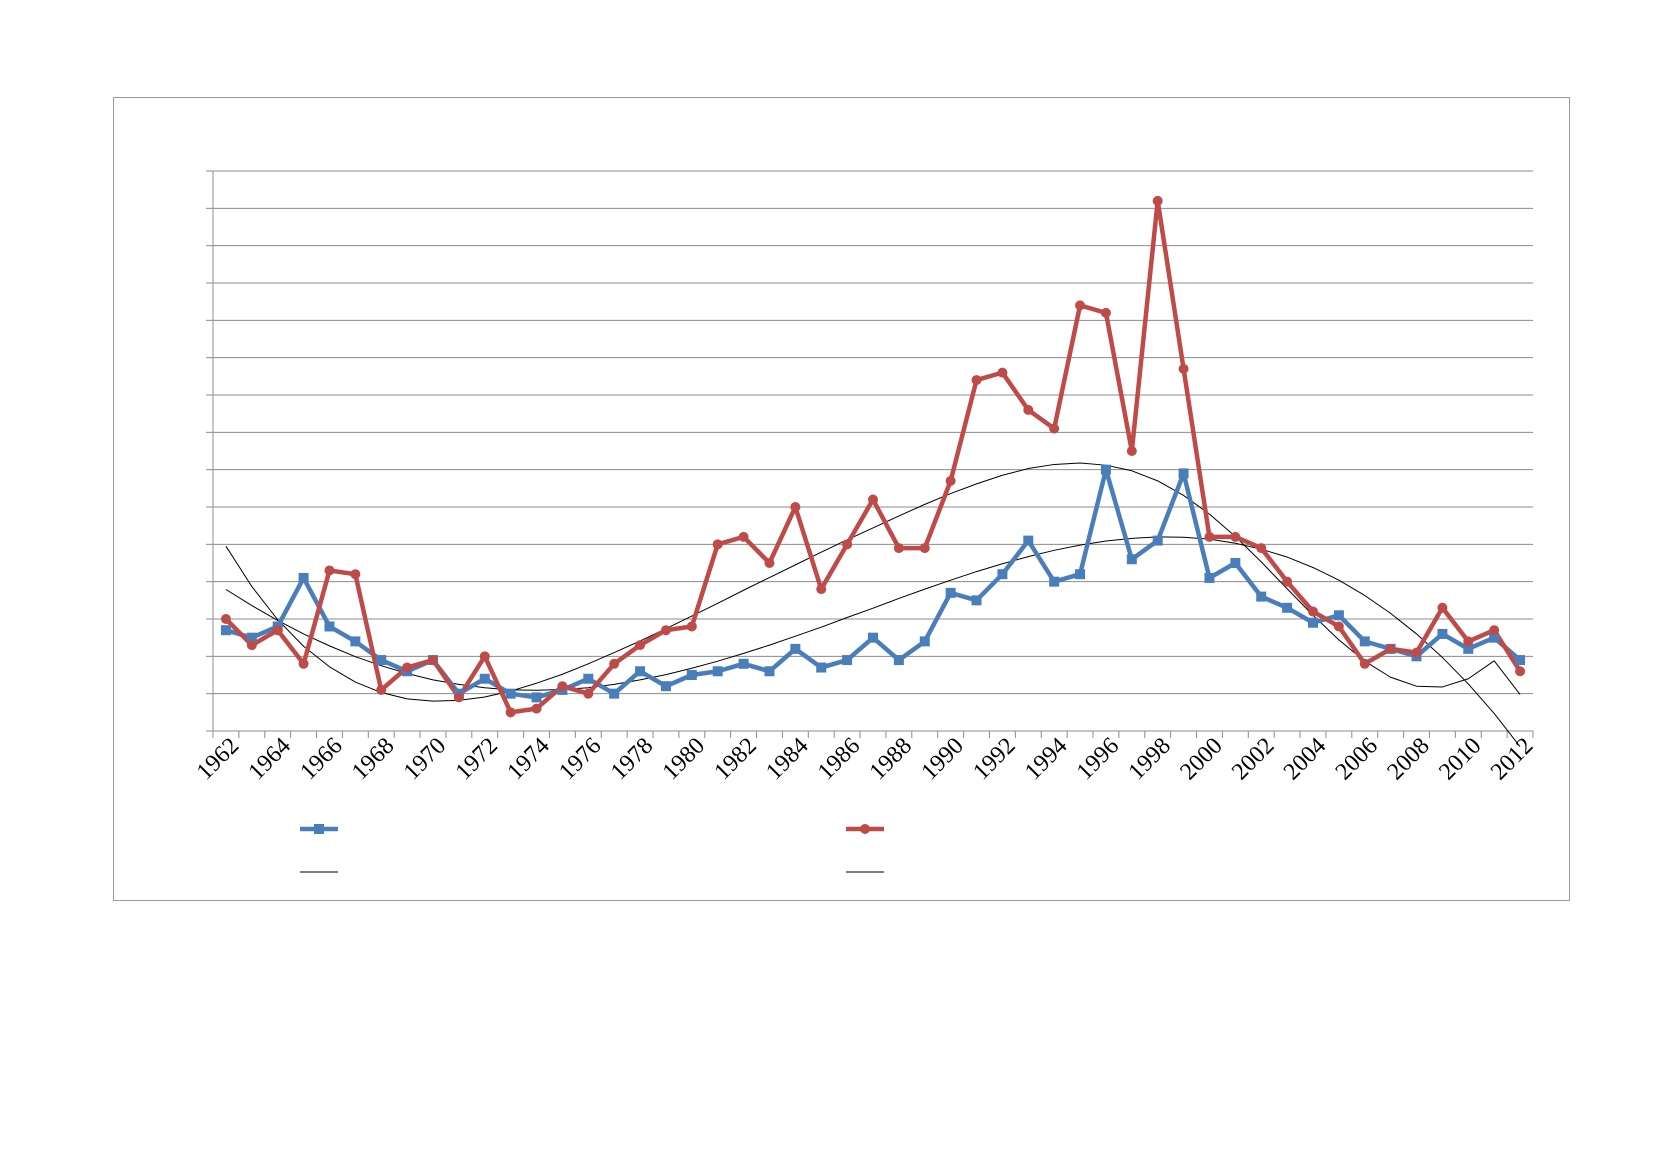  What do you see at coordinates (736, 759) in the screenshot?
I see `x-tick-label: 1982` at bounding box center [736, 759].